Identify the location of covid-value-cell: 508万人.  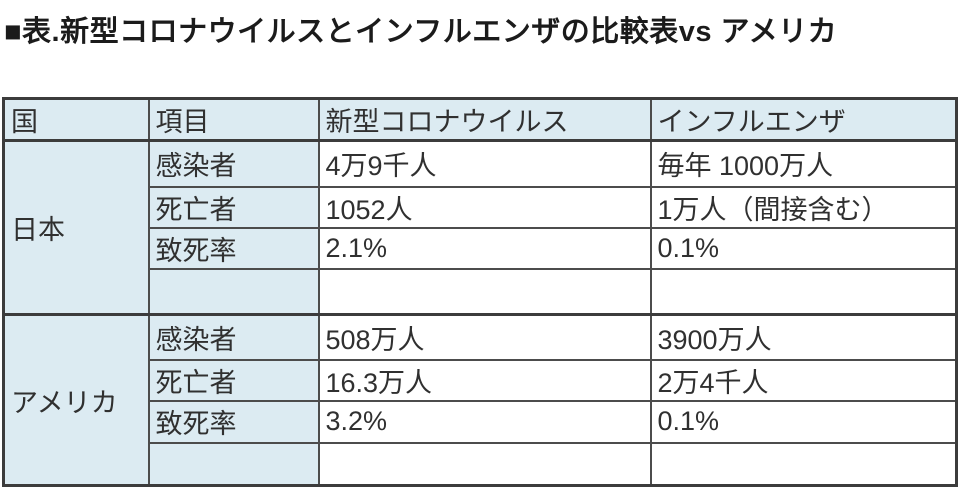
(484, 337).